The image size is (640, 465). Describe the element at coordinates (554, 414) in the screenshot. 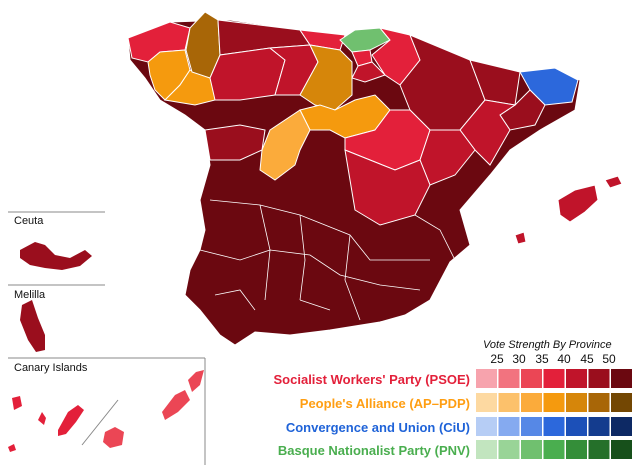

I see `legend-swatches` at that location.